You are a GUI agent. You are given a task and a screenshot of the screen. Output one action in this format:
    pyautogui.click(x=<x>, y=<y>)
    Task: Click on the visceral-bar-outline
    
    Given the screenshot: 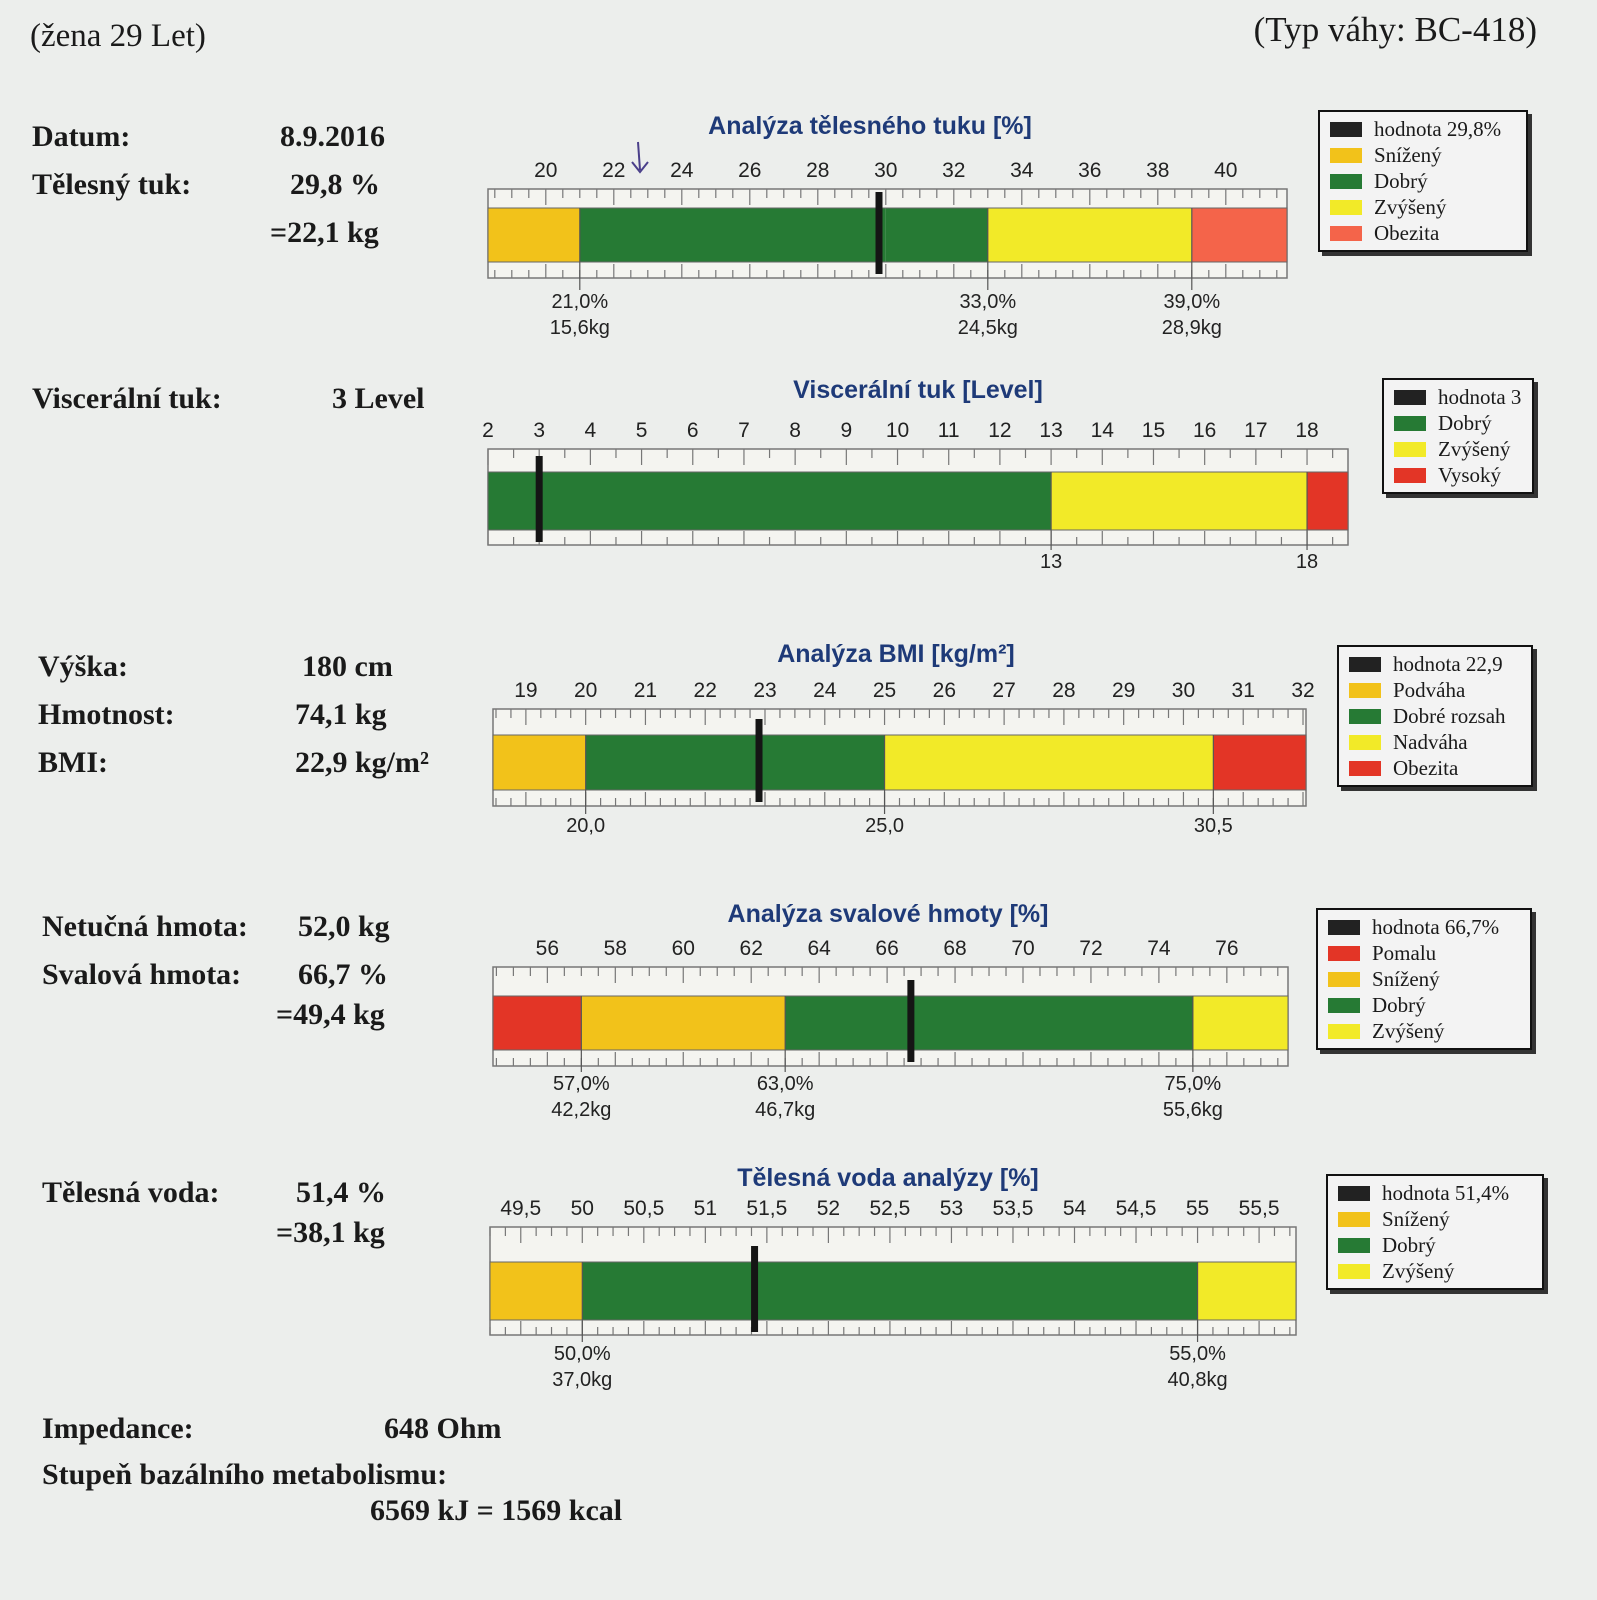 What is the action you would take?
    pyautogui.click(x=918, y=501)
    